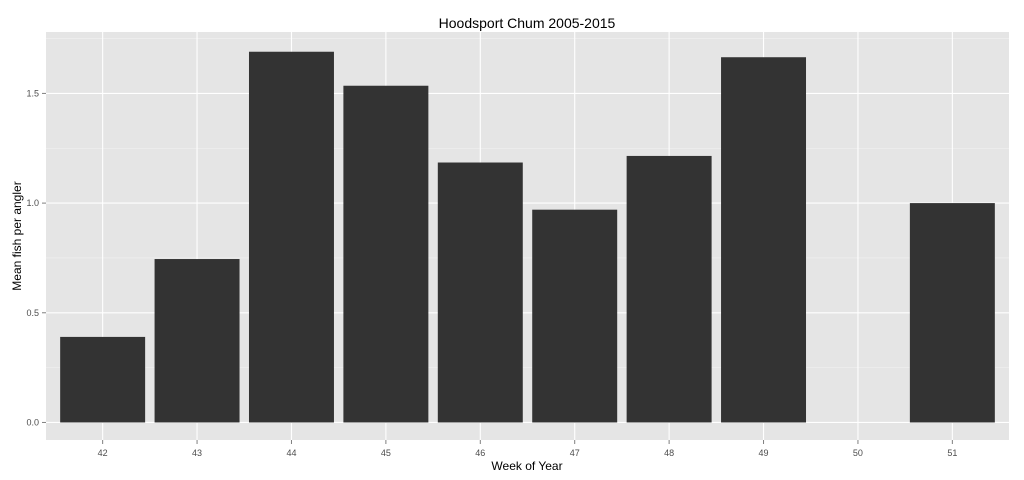 The height and width of the screenshot is (480, 1024). Describe the element at coordinates (32, 422) in the screenshot. I see `y-tick-label: 0.0` at that location.